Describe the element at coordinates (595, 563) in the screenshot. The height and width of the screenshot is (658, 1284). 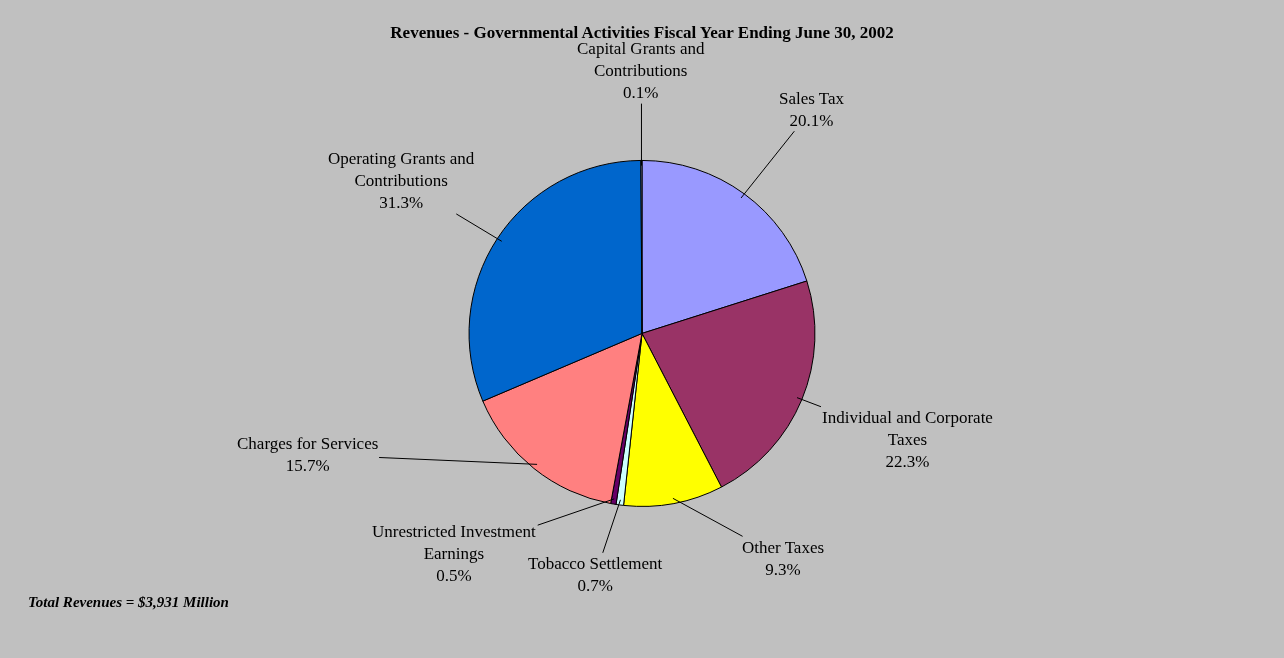
I see `slice-label: Tobacco Settlement` at that location.